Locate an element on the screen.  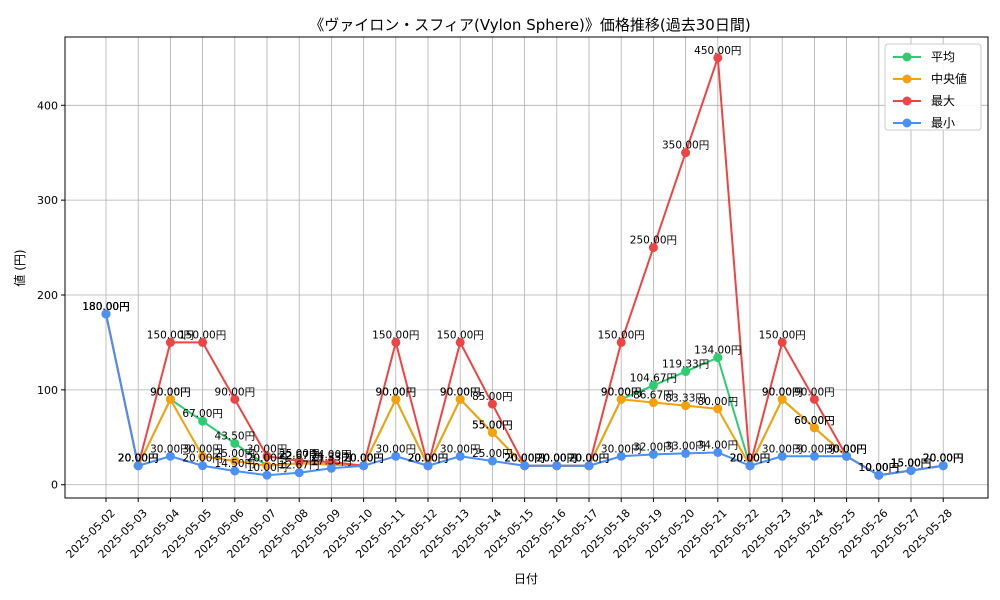
legend-item-2: 最大 is located at coordinates (924, 101).